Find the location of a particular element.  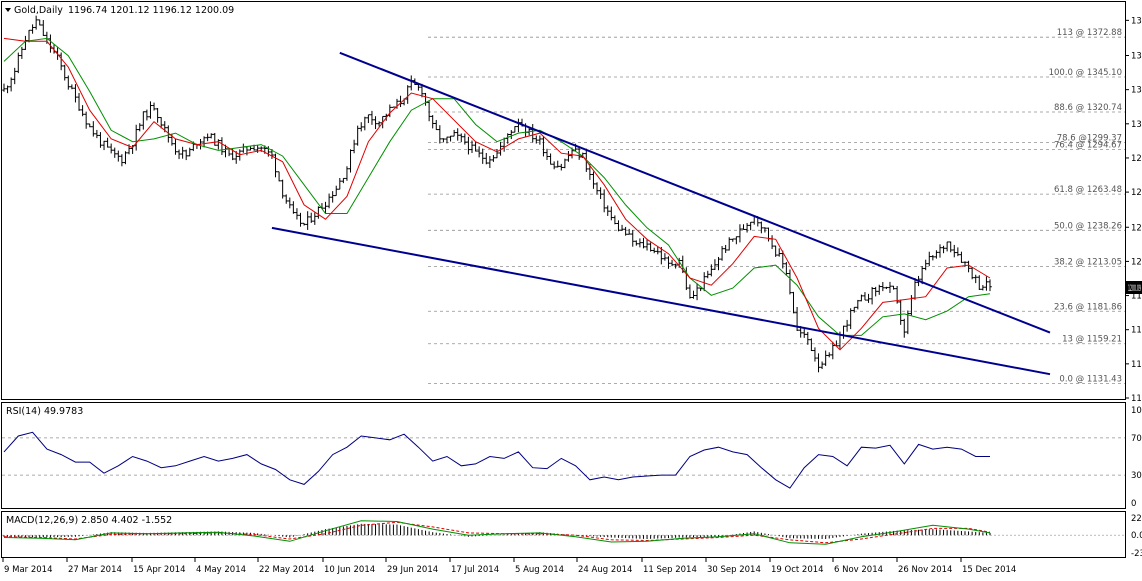

current-price-label: 1200.09 is located at coordinates (1134, 289).